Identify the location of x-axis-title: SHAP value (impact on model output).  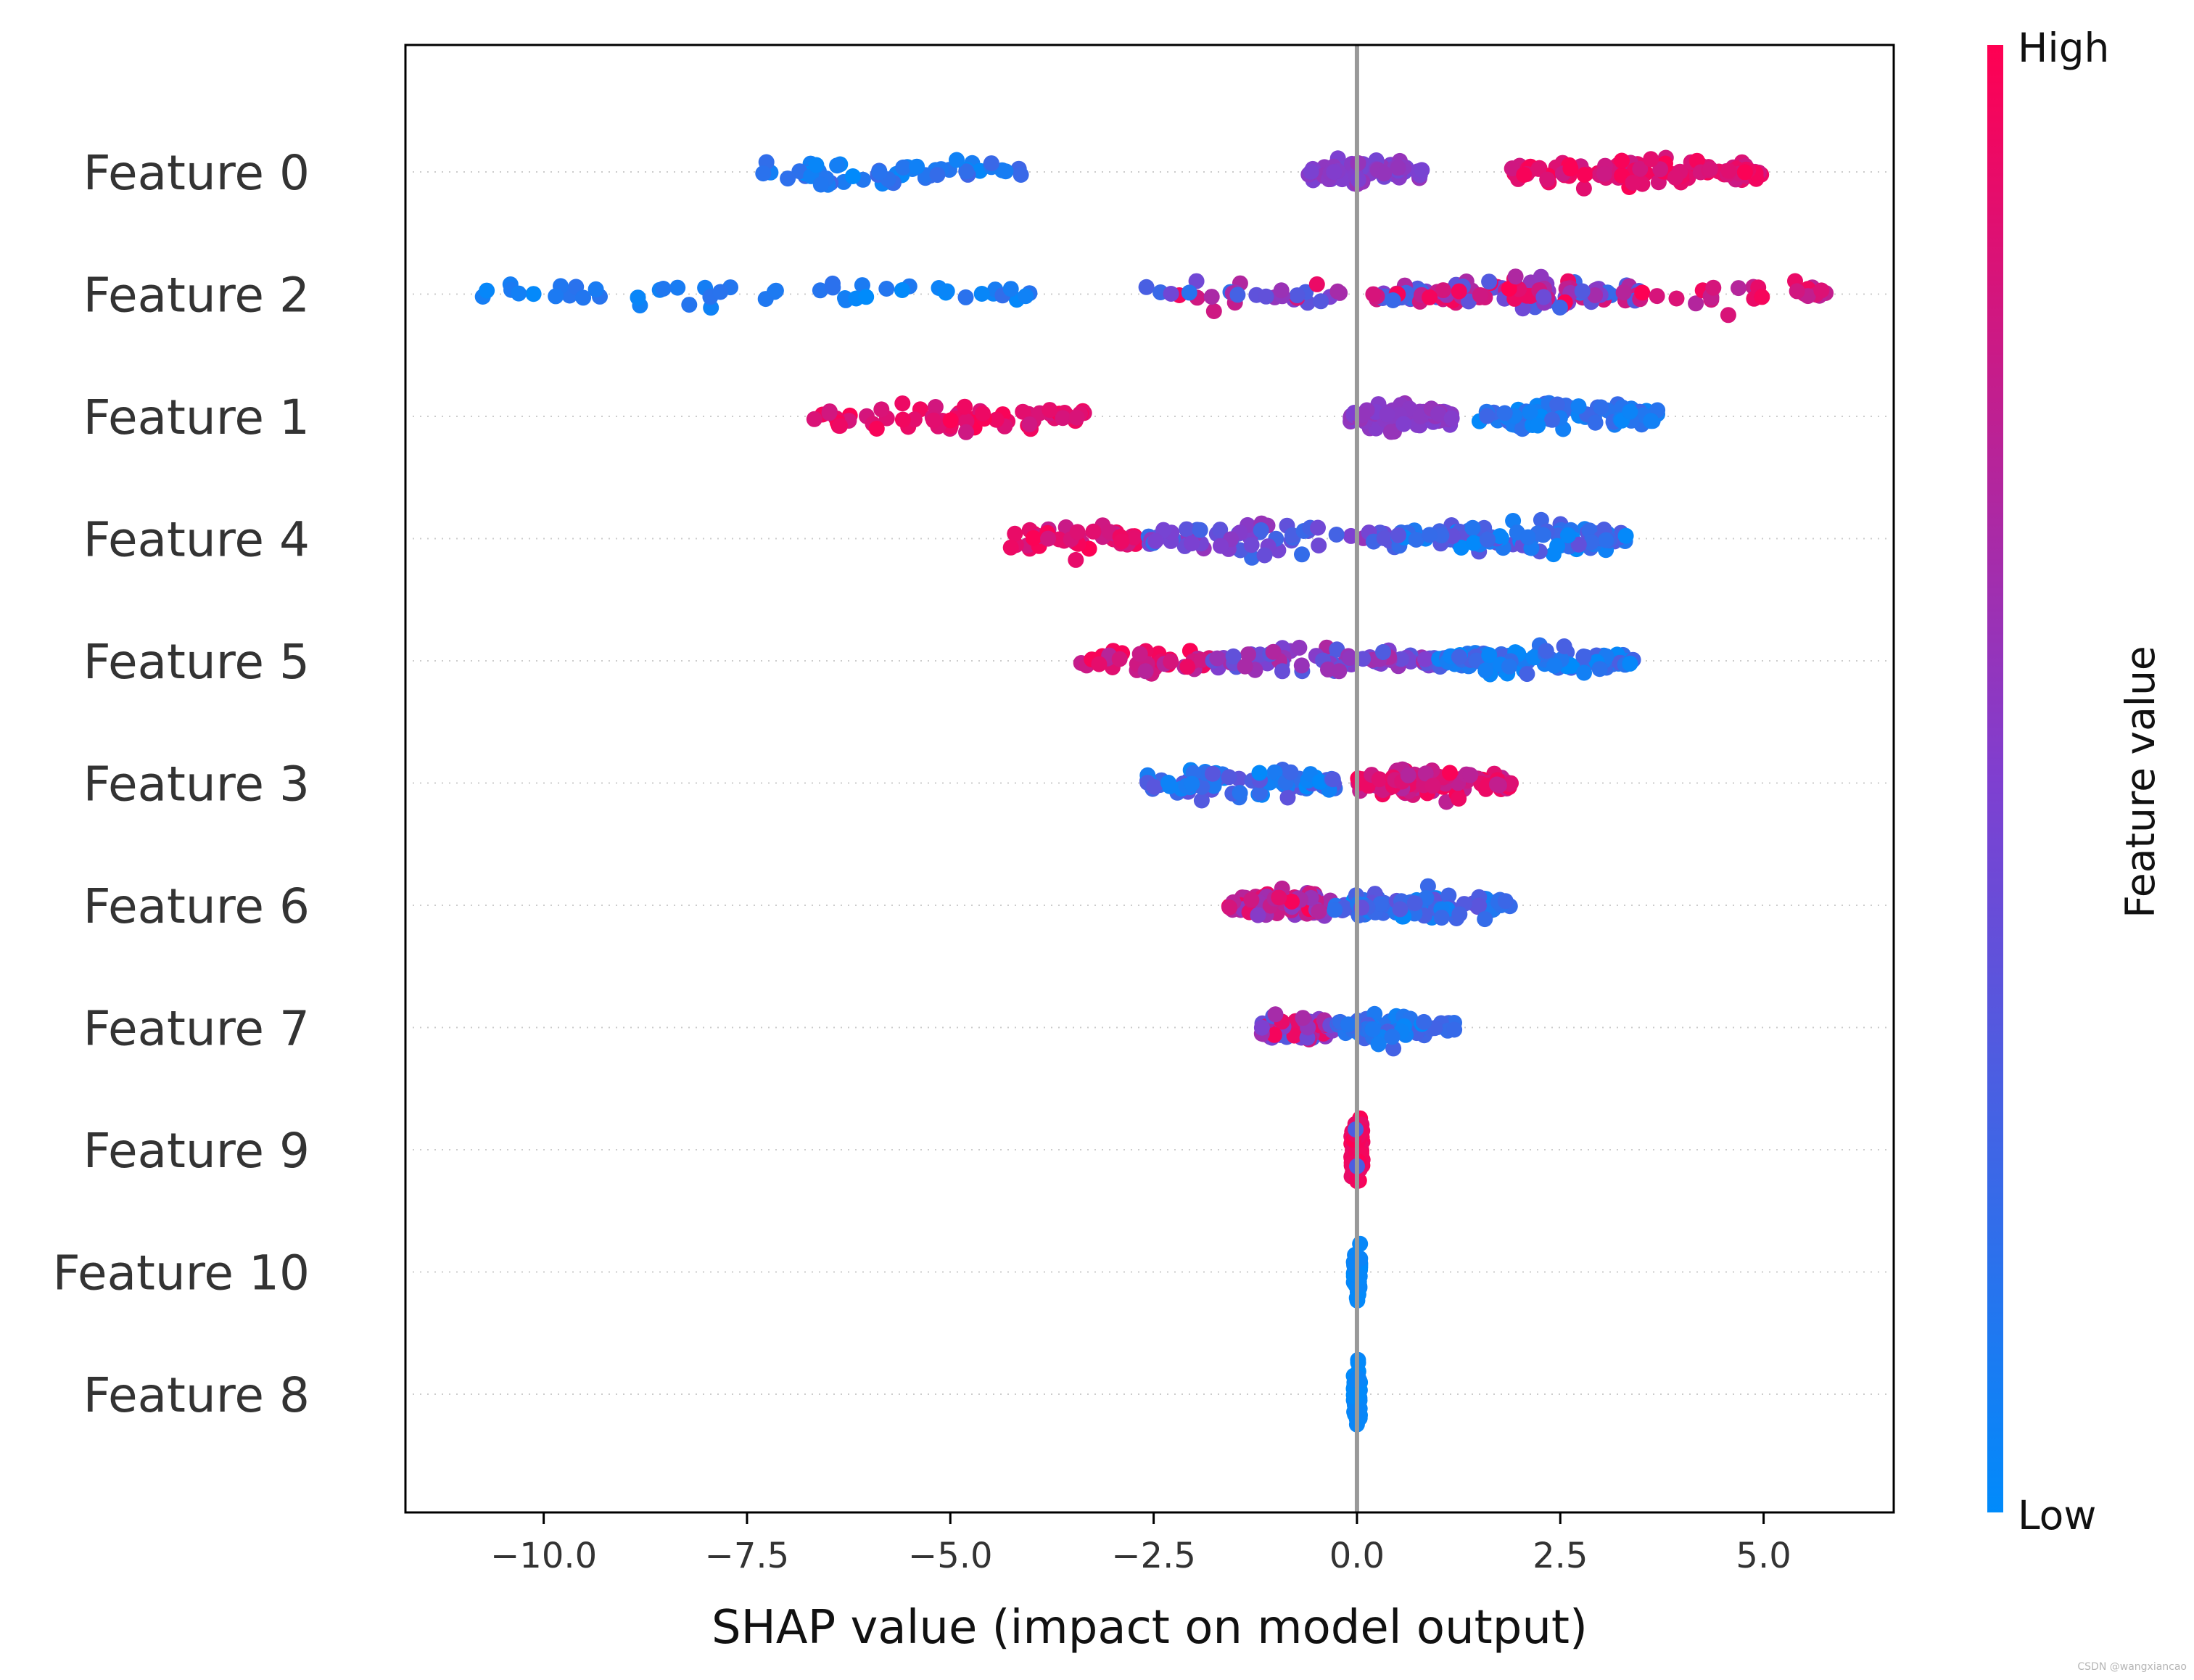
(1150, 1628).